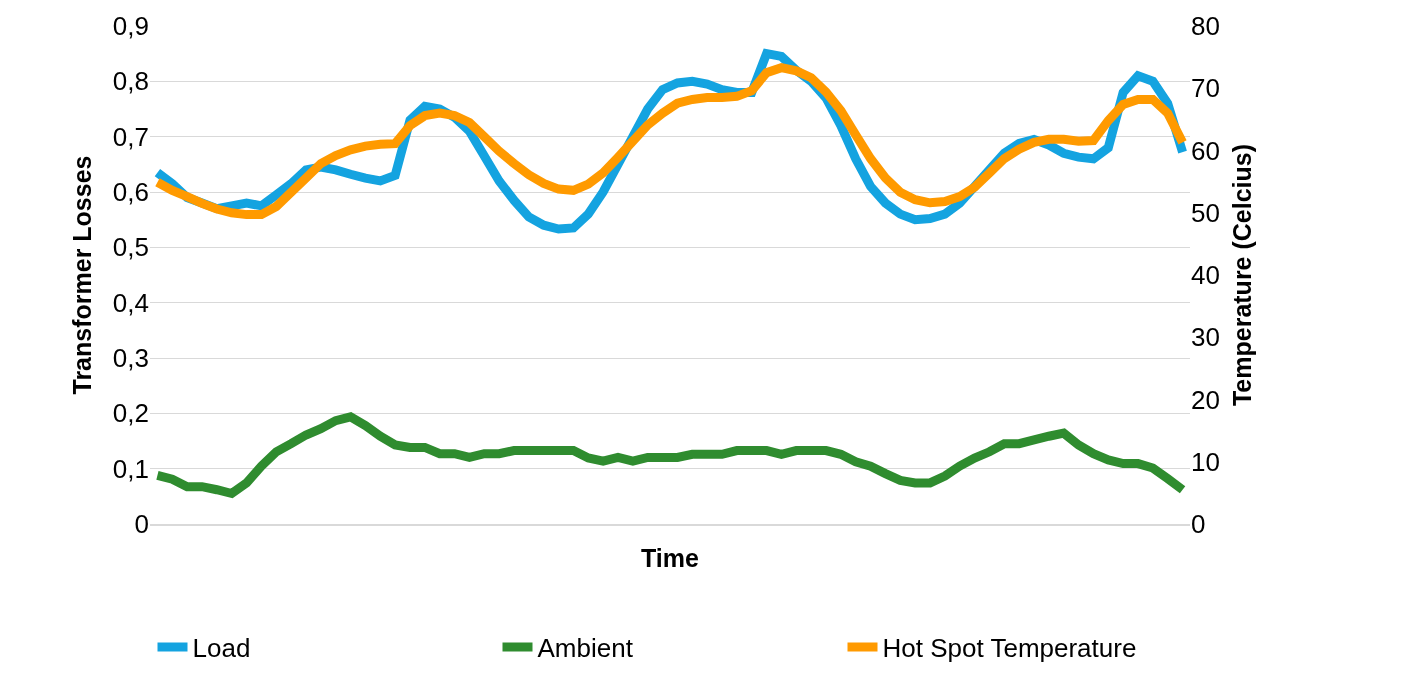  Describe the element at coordinates (670, 558) in the screenshot. I see `x-axis-title: Time` at that location.